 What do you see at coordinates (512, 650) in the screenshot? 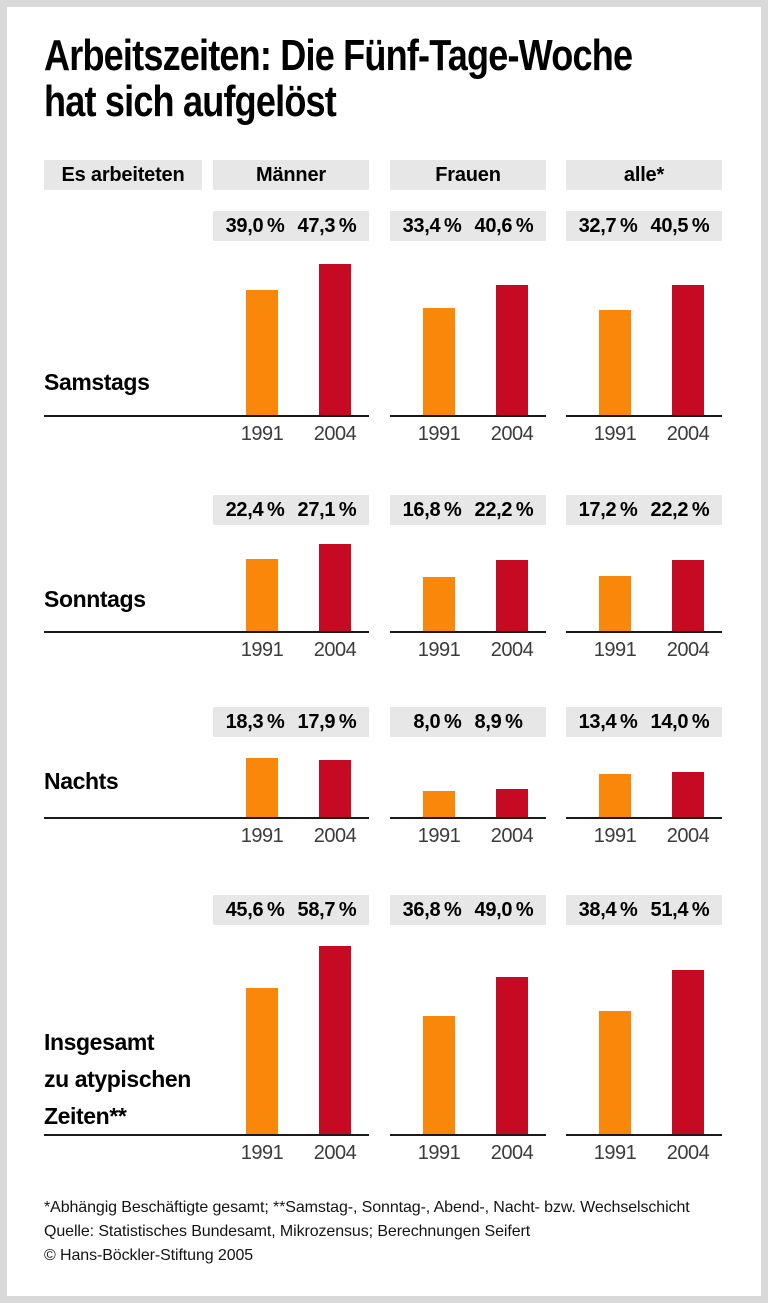
I see `year-label-2004-sonntags-frauen: 2004` at bounding box center [512, 650].